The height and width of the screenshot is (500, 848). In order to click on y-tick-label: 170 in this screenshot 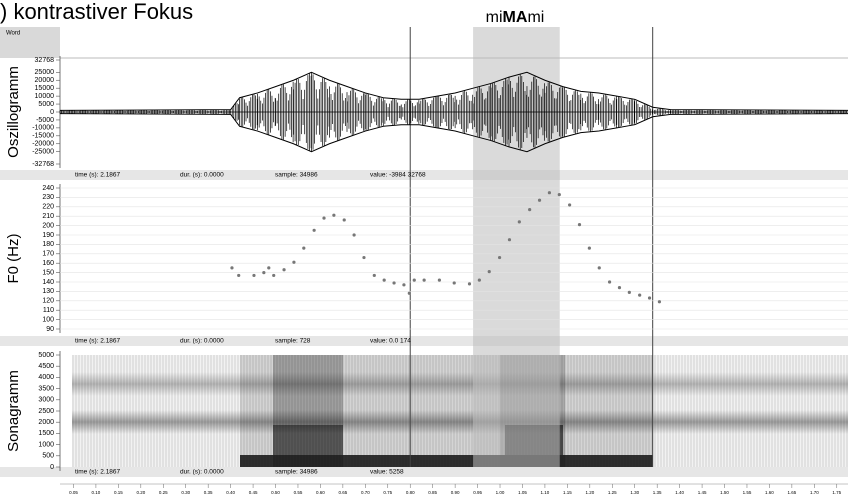, I will do `click(48, 254)`.